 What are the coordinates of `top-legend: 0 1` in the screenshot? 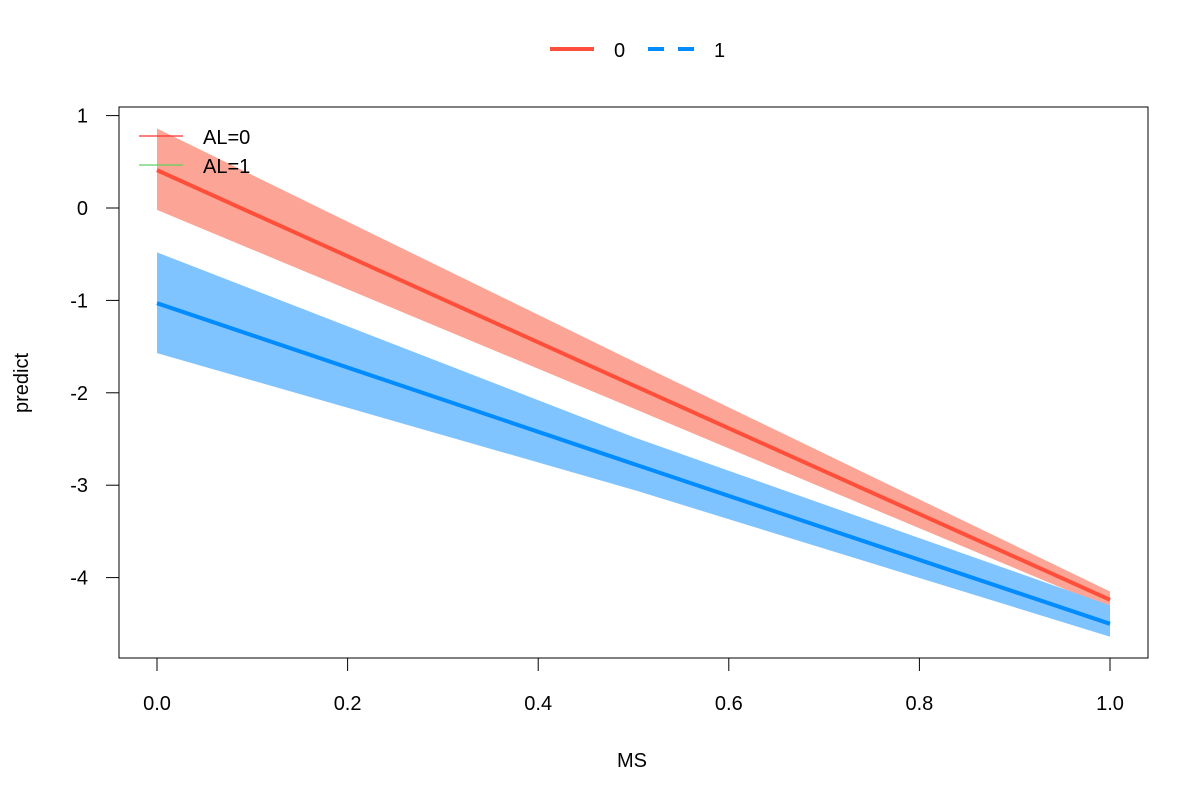 It's located at (637, 51).